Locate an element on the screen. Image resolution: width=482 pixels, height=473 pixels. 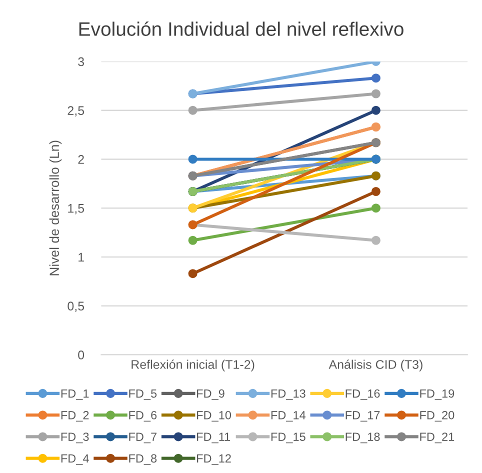
legend-label: FD_14 is located at coordinates (288, 416).